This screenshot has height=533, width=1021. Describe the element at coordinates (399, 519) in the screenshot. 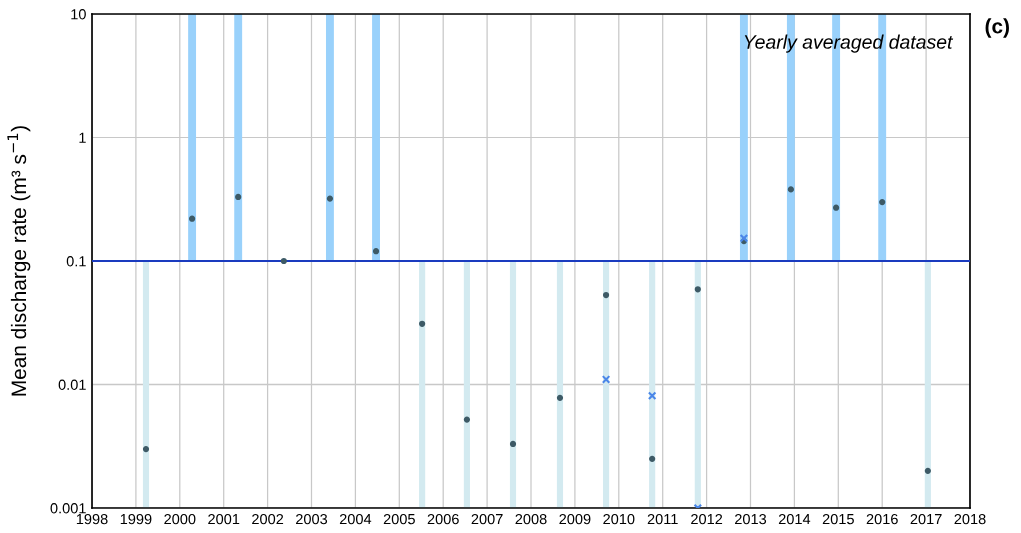

I see `x-tick-label: 2005` at that location.